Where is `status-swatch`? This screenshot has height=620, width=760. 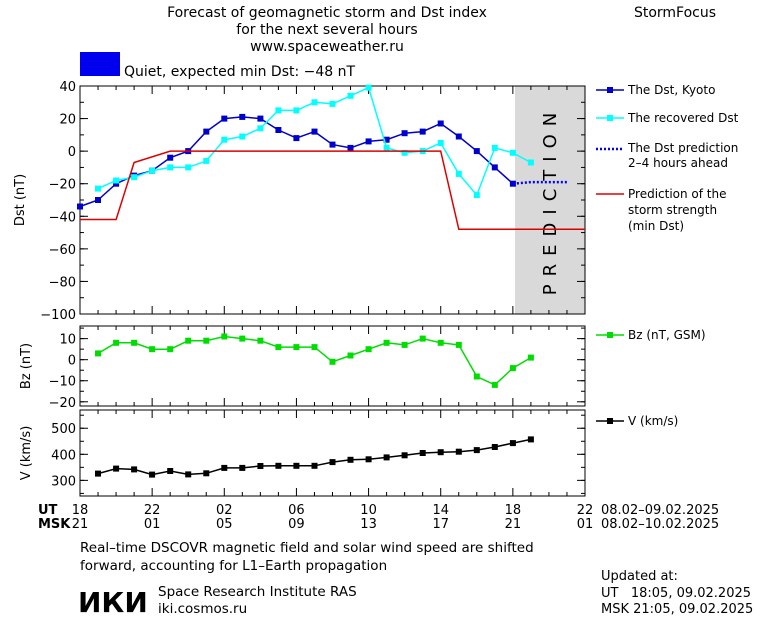 status-swatch is located at coordinates (100, 64).